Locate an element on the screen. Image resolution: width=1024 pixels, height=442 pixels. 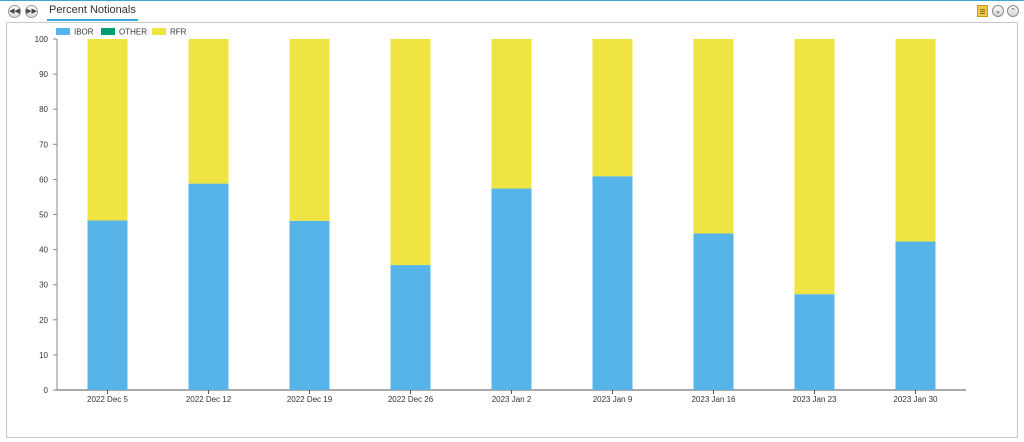
legend-item-ibor: IBOR is located at coordinates (75, 33).